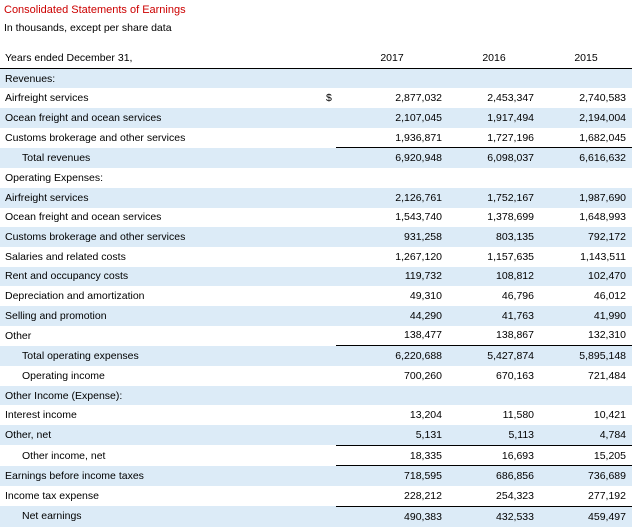  I want to click on value-cell-2016: 16,693, so click(494, 456).